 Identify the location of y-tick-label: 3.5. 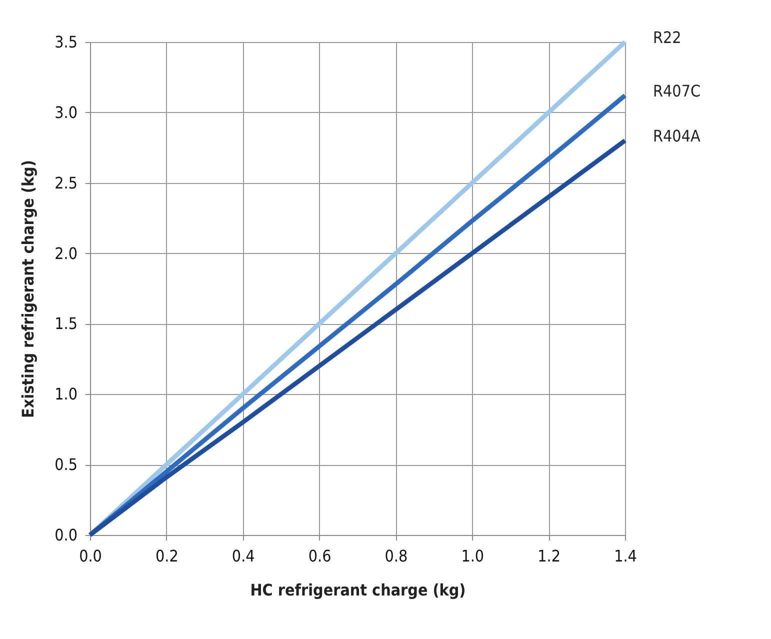
(66, 42).